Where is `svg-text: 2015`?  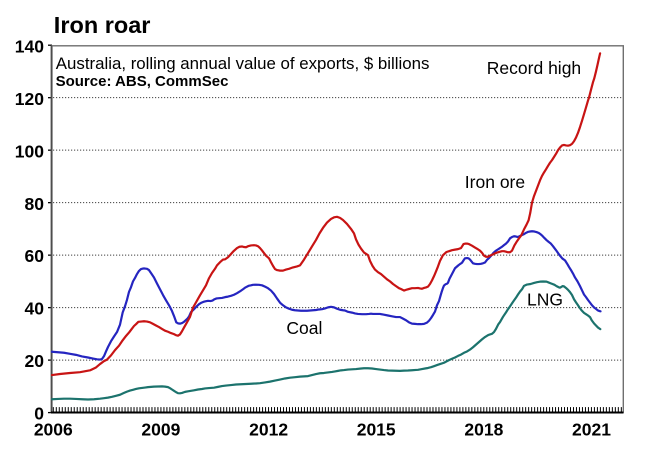
svg-text: 2015 is located at coordinates (376, 430).